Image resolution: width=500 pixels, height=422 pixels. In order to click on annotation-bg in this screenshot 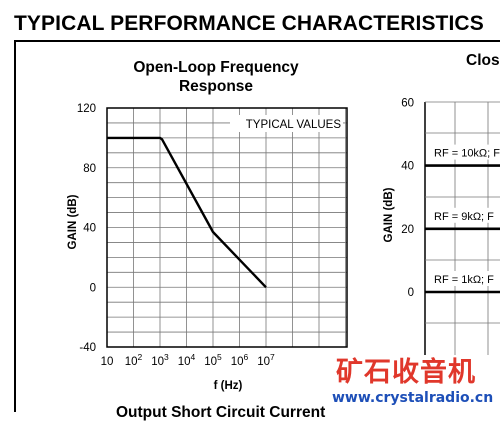, I will do `click(286, 123)`.